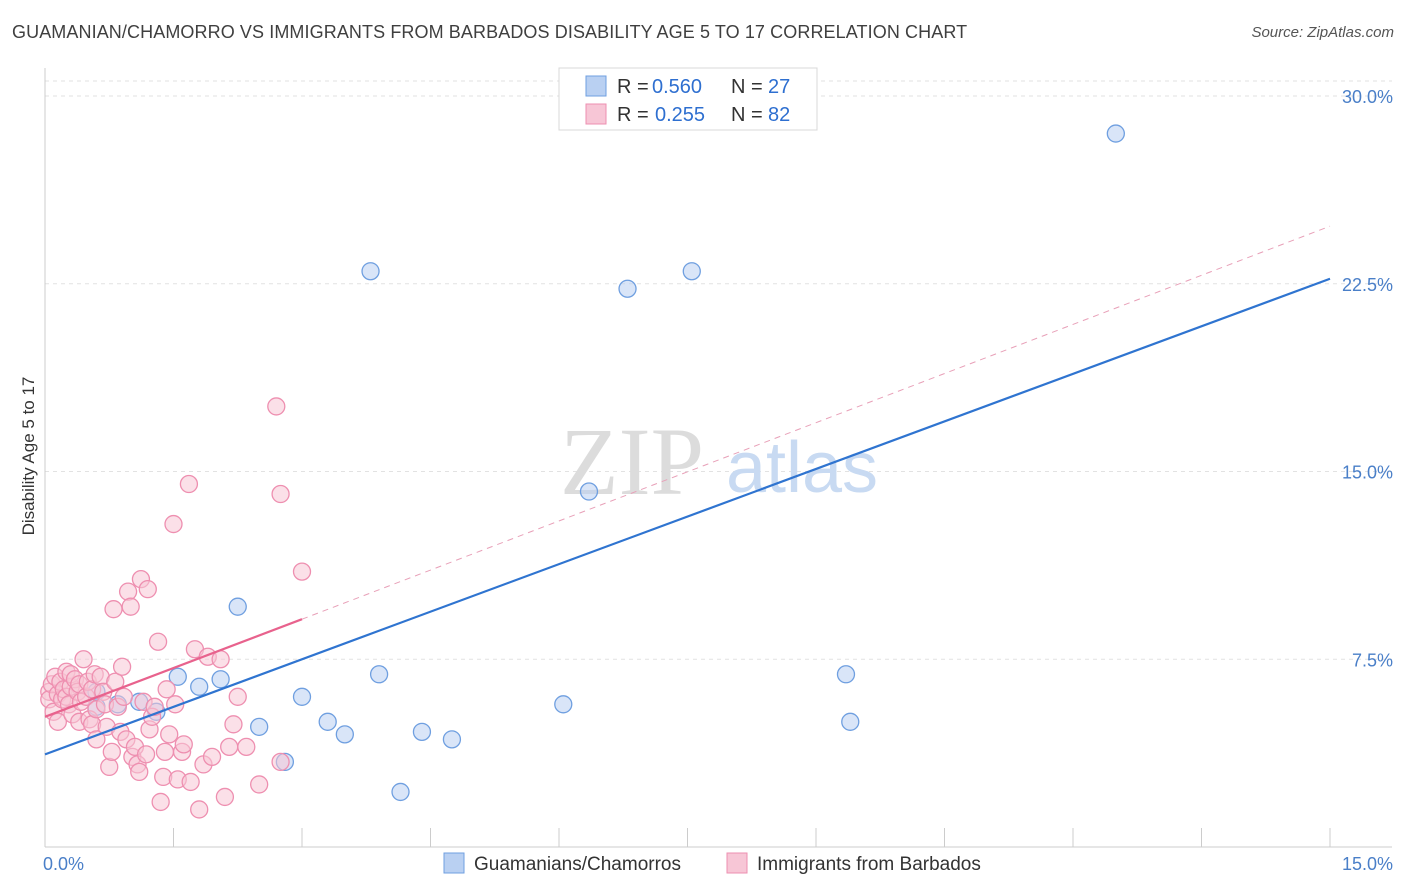  I want to click on legend-r-label-1: R =, so click(633, 87).